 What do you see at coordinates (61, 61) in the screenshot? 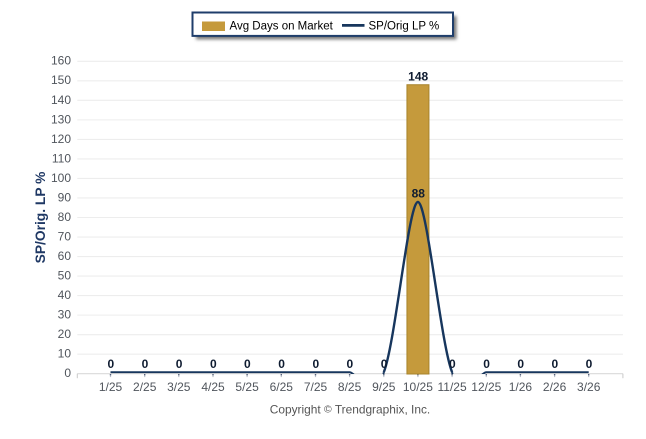
I see `svg-text: 160` at bounding box center [61, 61].